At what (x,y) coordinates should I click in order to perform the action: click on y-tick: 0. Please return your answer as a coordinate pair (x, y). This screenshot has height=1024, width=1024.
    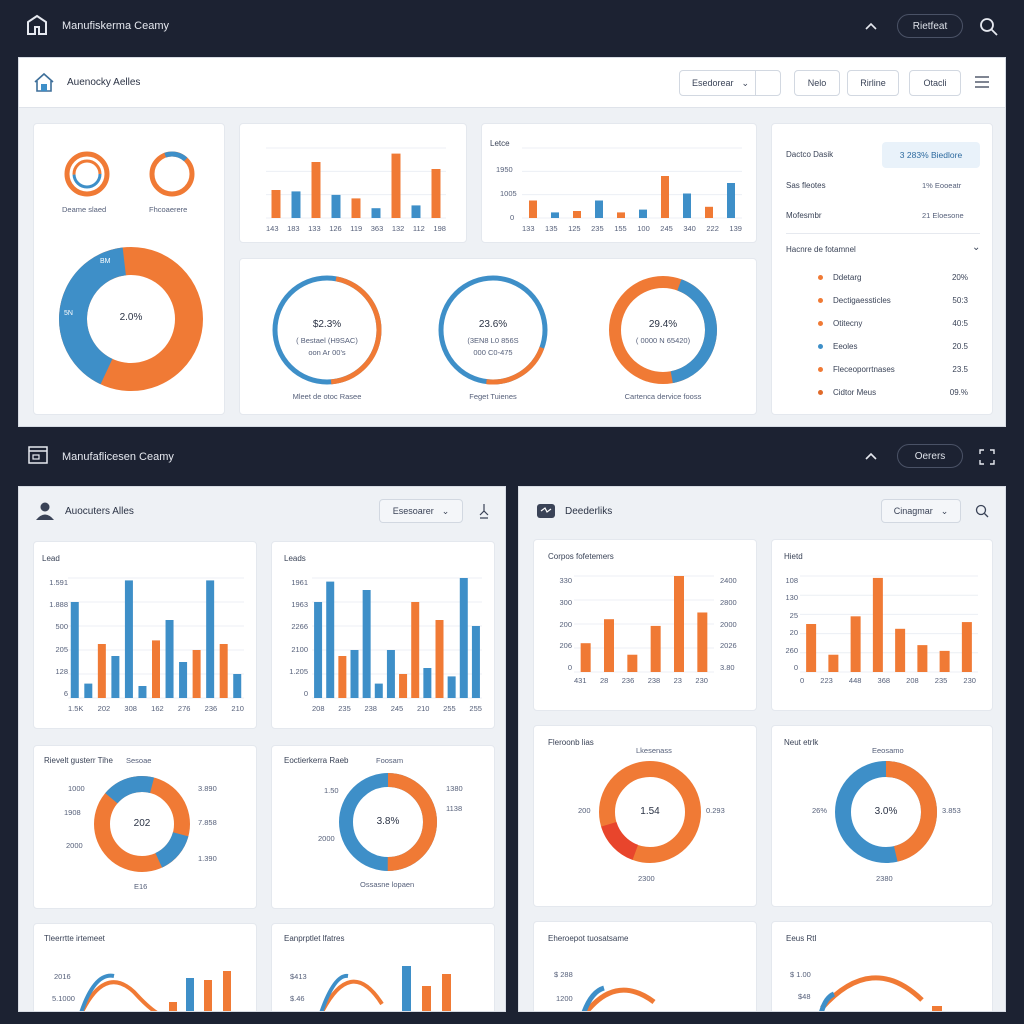
    Looking at the image, I should click on (512, 217).